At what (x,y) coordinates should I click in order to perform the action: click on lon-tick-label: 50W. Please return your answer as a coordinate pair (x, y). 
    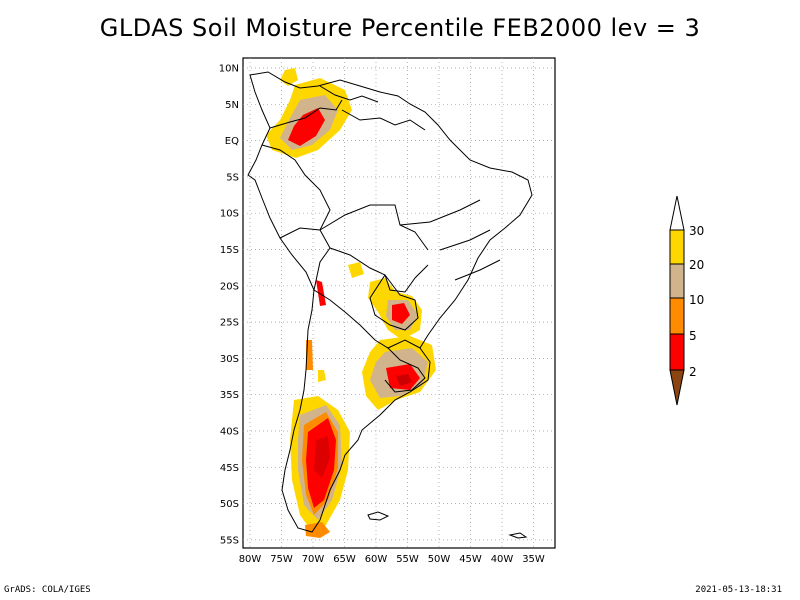
    Looking at the image, I should click on (439, 559).